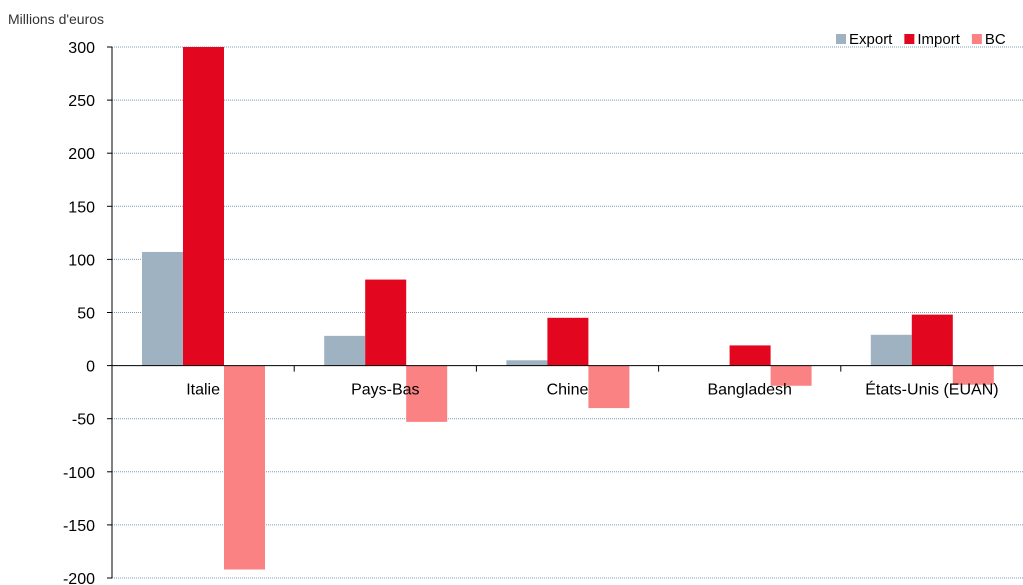 The image size is (1023, 585). What do you see at coordinates (83, 420) in the screenshot?
I see `y-tick-label: -50` at bounding box center [83, 420].